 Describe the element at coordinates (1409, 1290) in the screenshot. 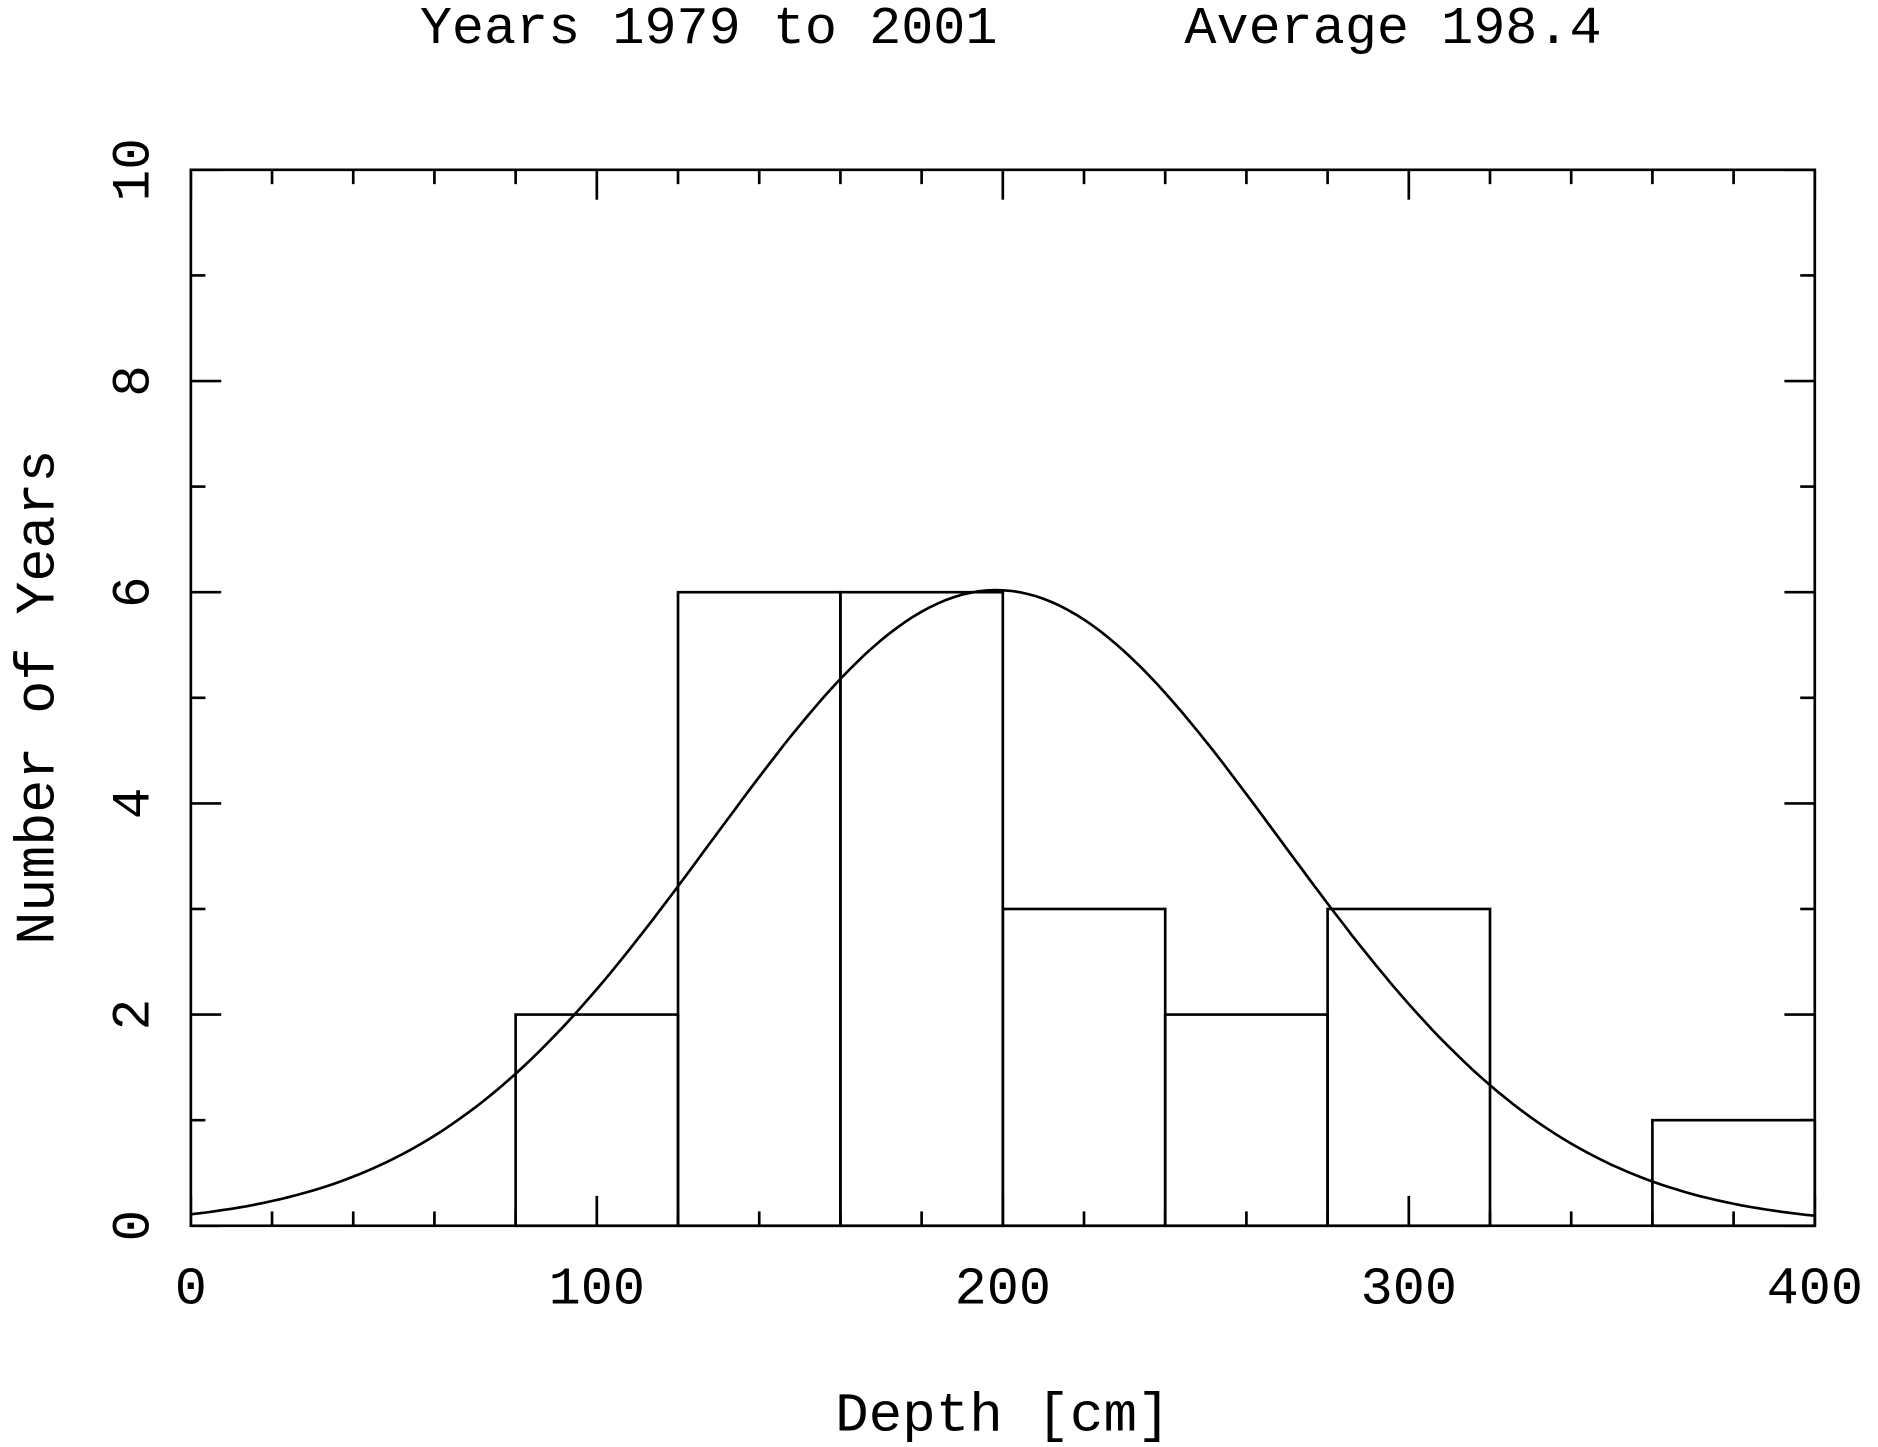

I see `x-tick-label: 300` at that location.